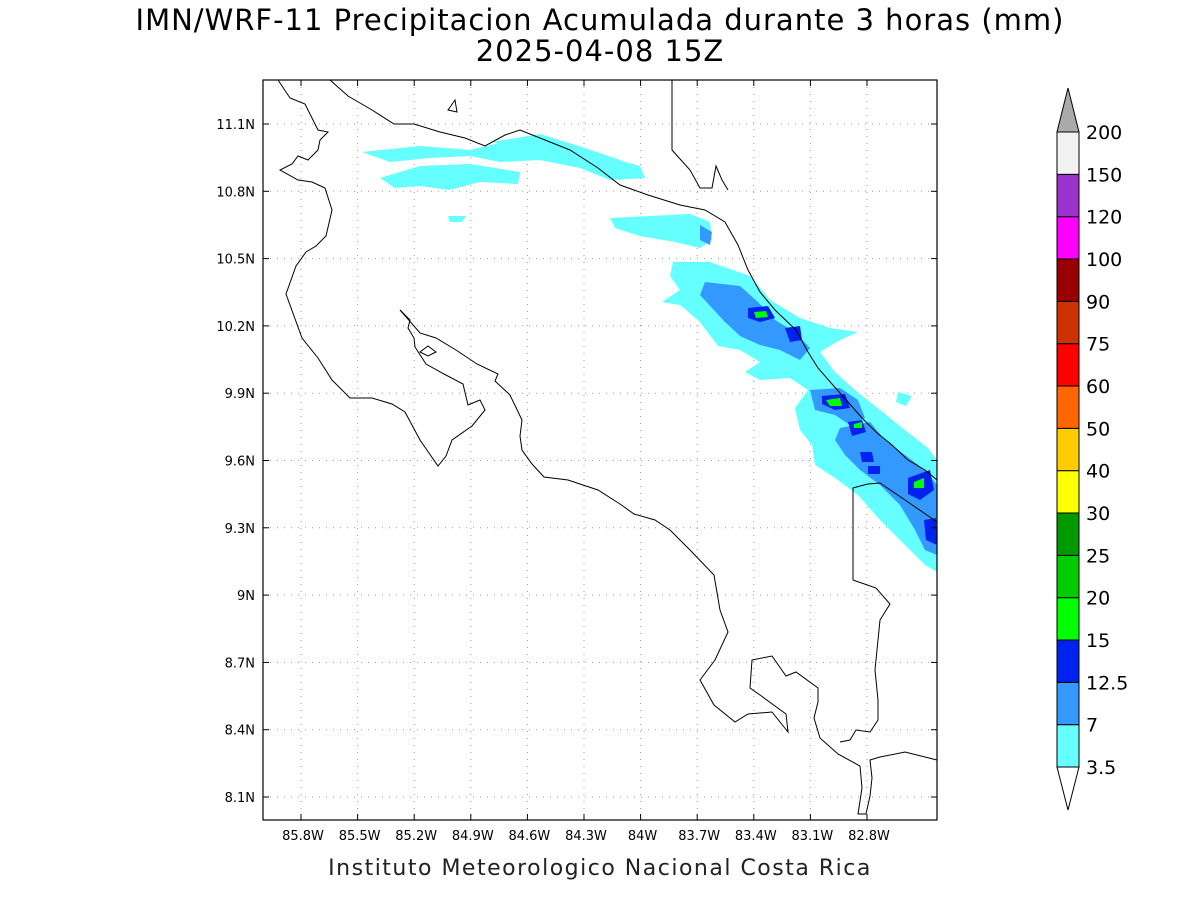 This screenshot has width=1200, height=900. What do you see at coordinates (1068, 110) in the screenshot?
I see `colorbar-top-arrow` at bounding box center [1068, 110].